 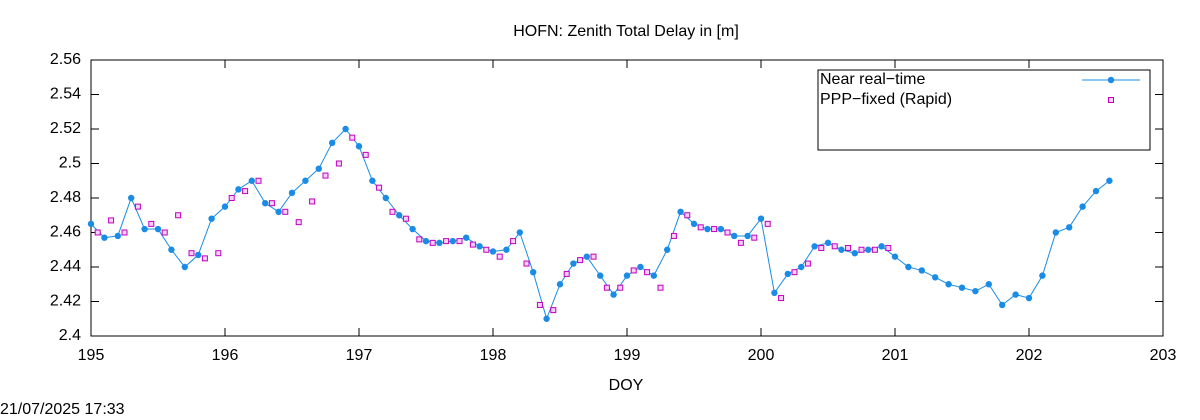 I want to click on legend-marker, so click(x=1111, y=80).